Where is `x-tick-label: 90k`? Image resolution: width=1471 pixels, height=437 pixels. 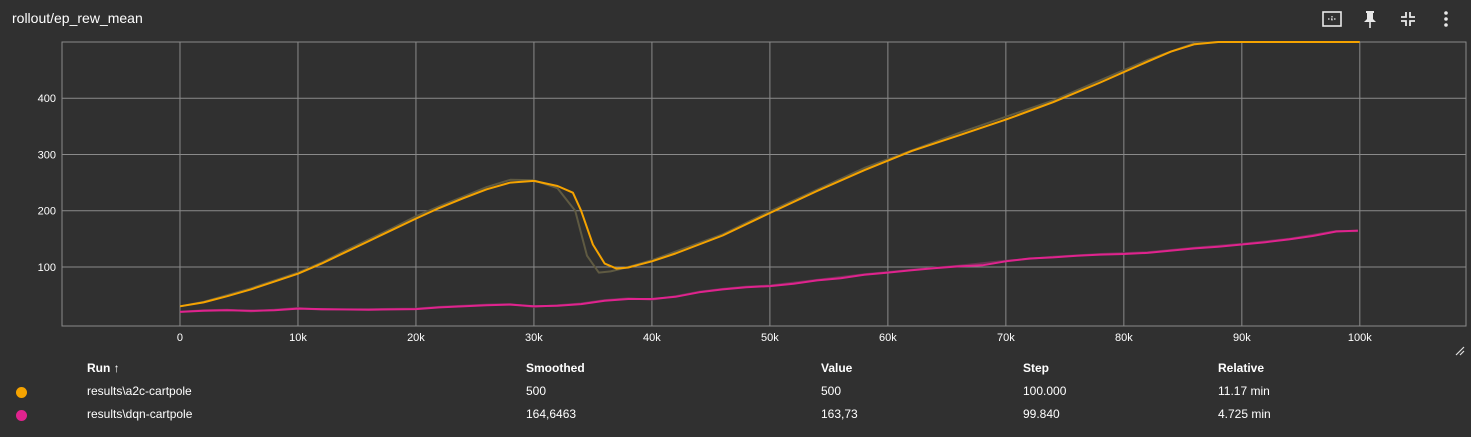
x-tick-label: 90k is located at coordinates (1242, 338).